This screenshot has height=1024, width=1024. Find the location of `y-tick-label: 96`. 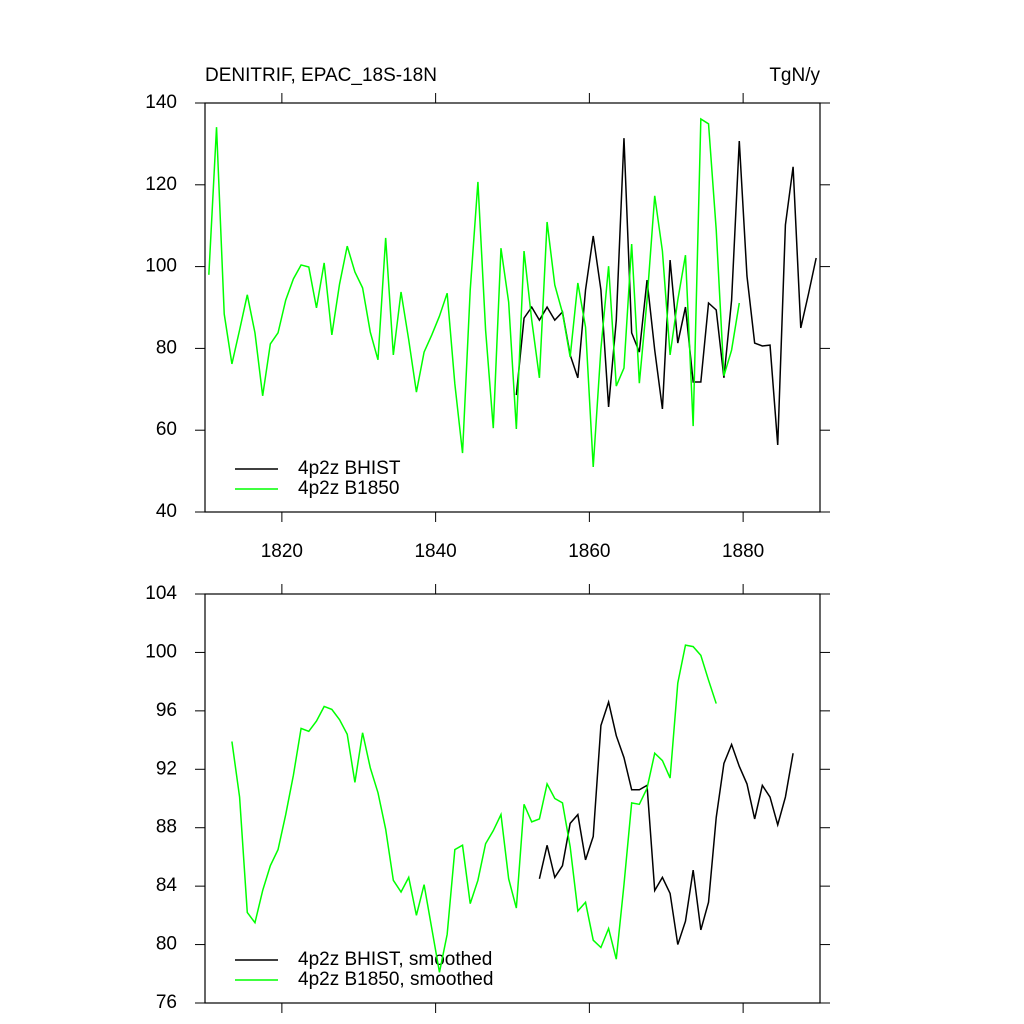

y-tick-label: 96 is located at coordinates (166, 710).